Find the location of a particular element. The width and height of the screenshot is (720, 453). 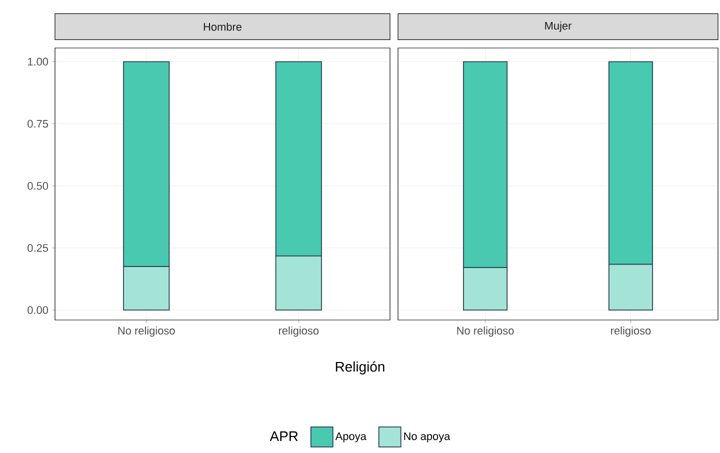

y-tick-label: 0.00 is located at coordinates (38, 310).